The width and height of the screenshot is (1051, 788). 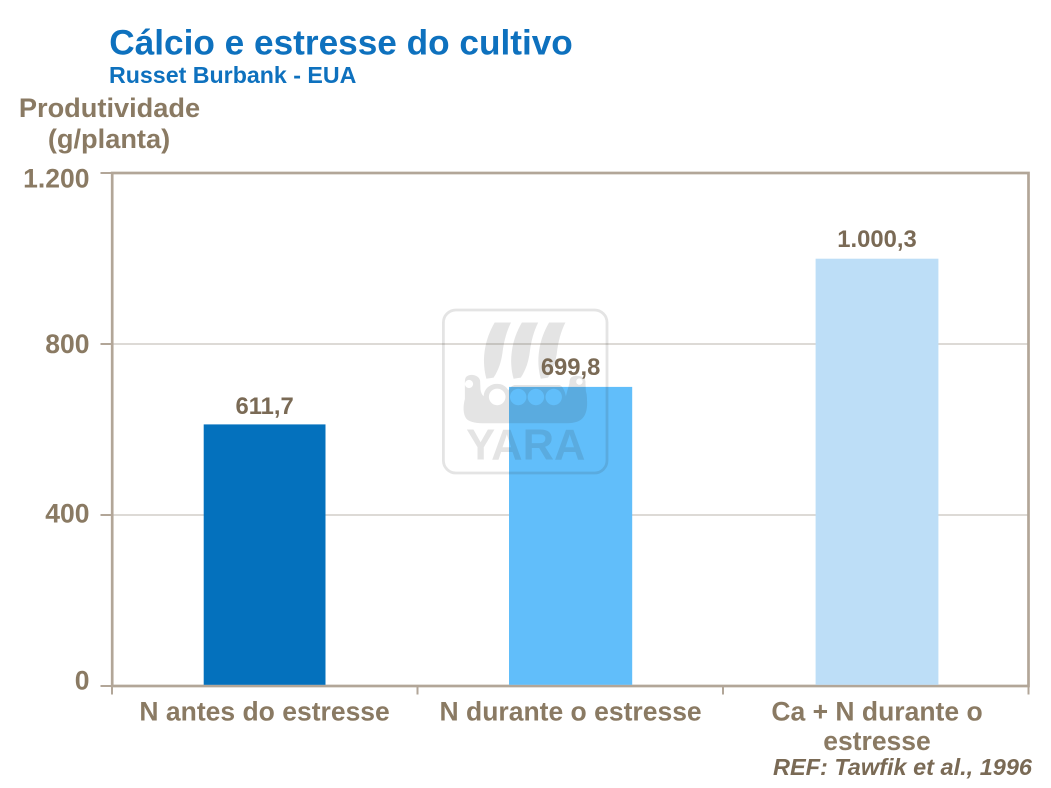 What do you see at coordinates (525, 446) in the screenshot?
I see `svg-text: YARA` at bounding box center [525, 446].